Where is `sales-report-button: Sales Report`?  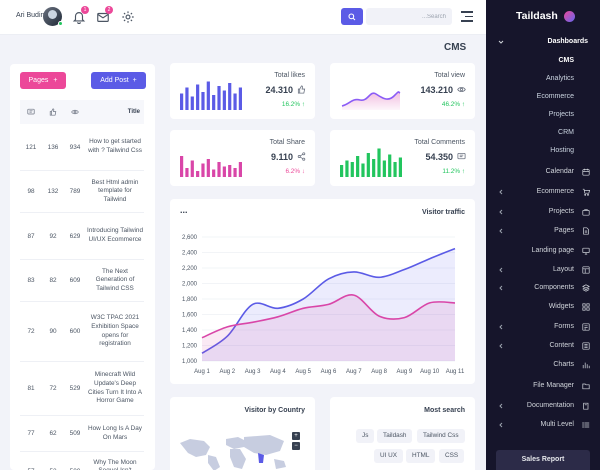 sales-report-button: Sales Report is located at coordinates (543, 460).